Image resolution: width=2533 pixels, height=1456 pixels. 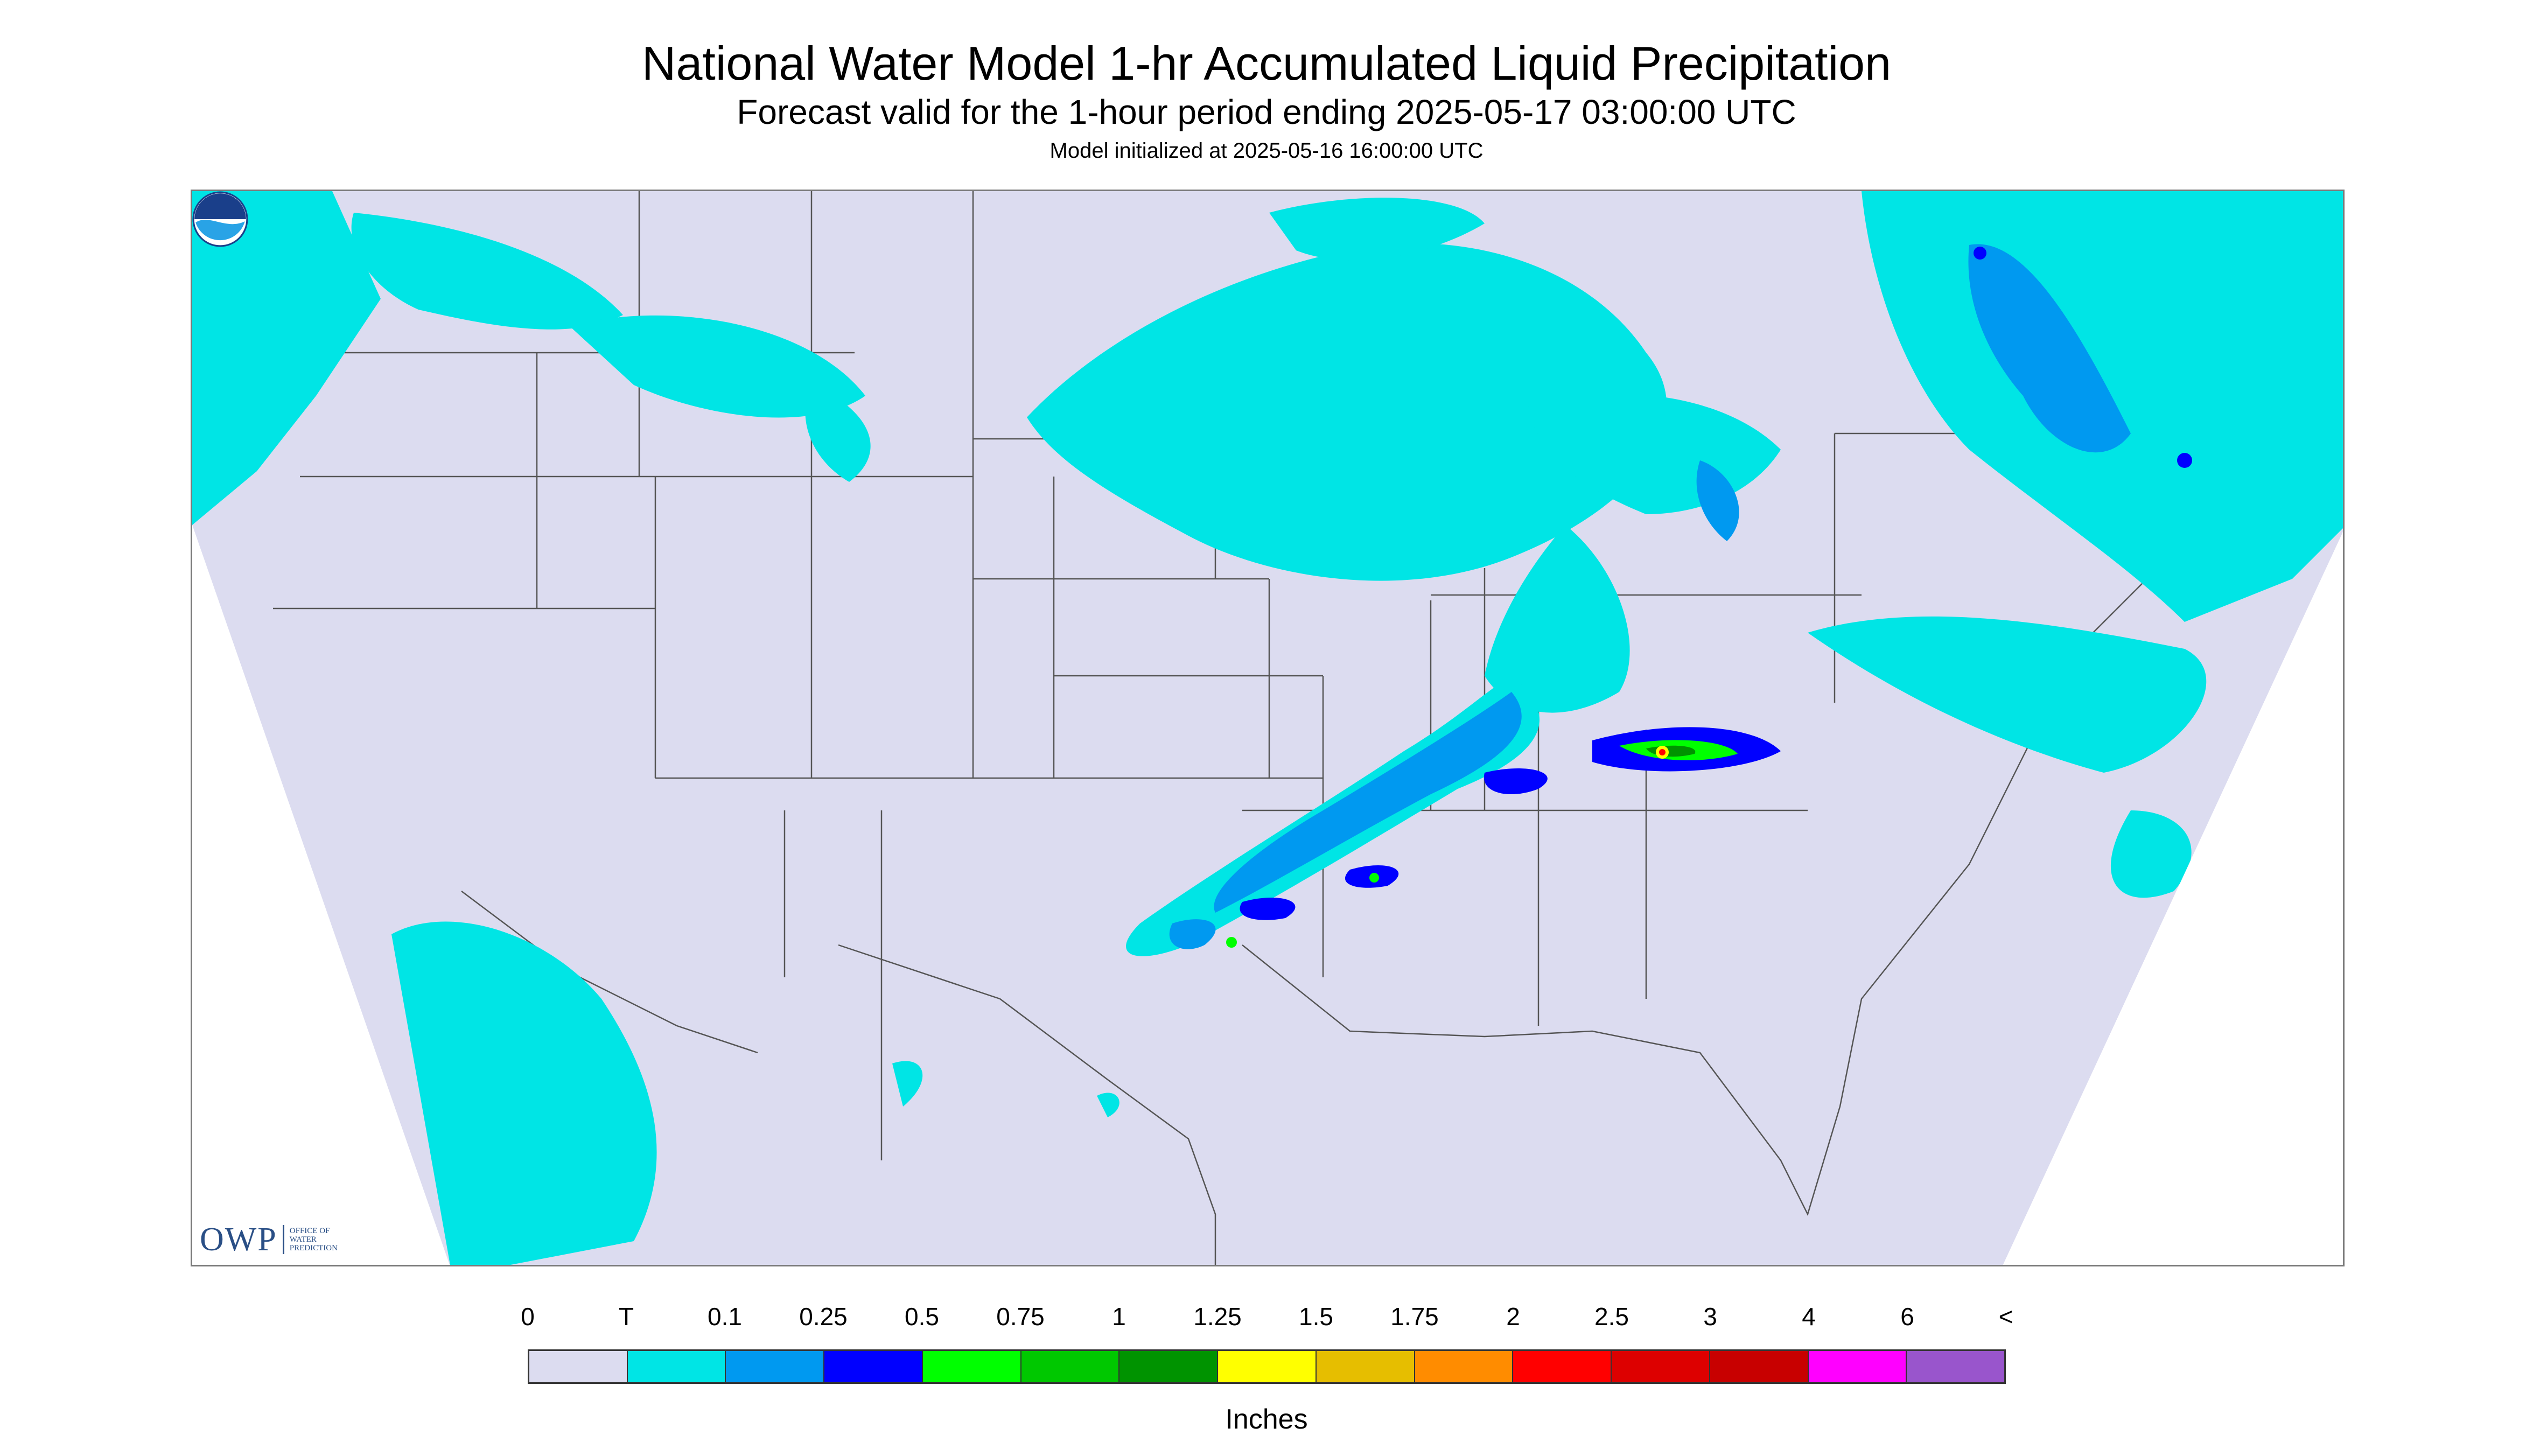 I want to click on legend-label: 2.5, so click(x=1611, y=1317).